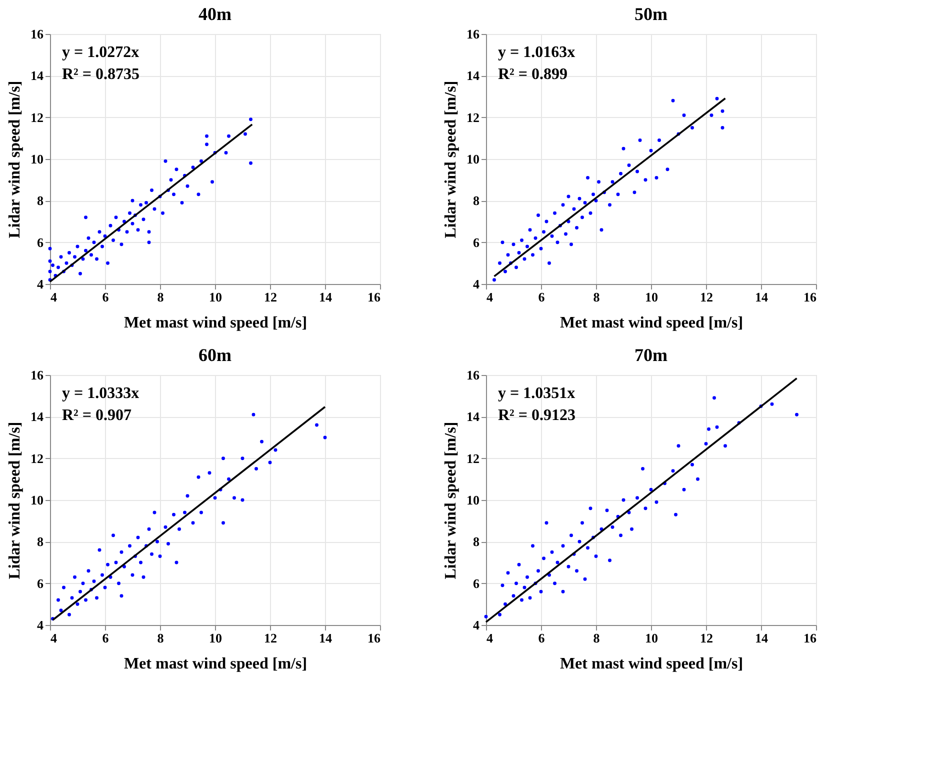 The height and width of the screenshot is (757, 934). What do you see at coordinates (101, 74) in the screenshot?
I see `annotation: R² = 0.8735` at bounding box center [101, 74].